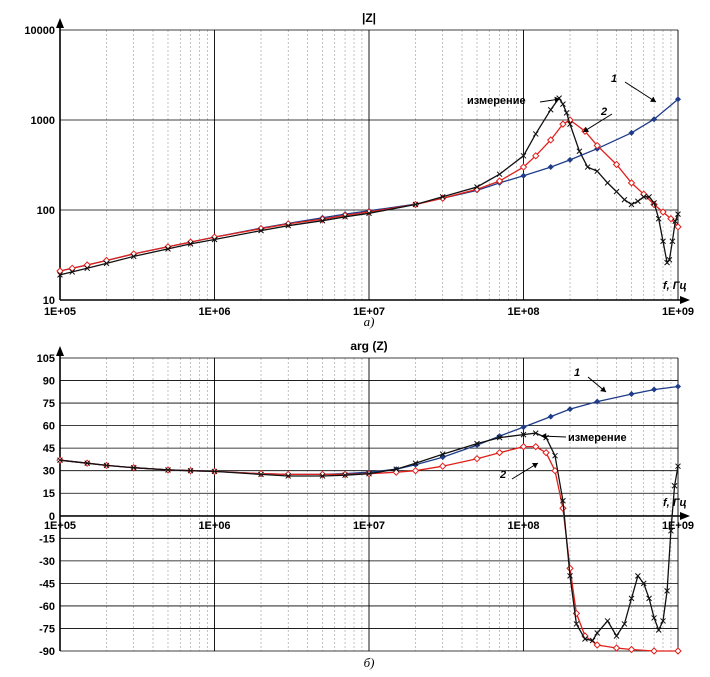 Image resolution: width=710 pixels, height=677 pixels. I want to click on chart-subtitle: б), so click(369, 662).